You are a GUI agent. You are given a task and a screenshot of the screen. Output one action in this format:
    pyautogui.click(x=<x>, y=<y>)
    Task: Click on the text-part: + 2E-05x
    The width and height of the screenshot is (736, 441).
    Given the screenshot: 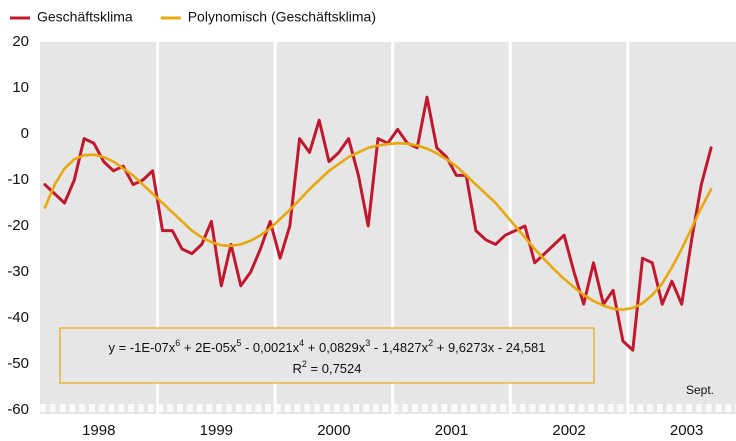 What is the action you would take?
    pyautogui.click(x=208, y=347)
    